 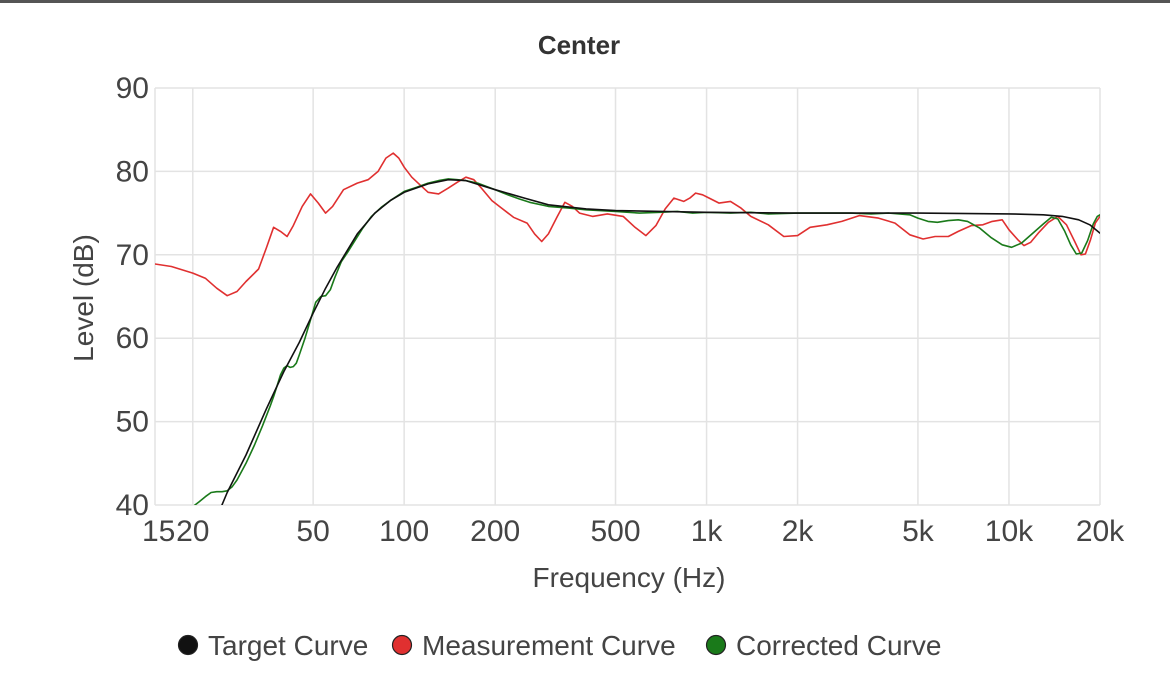 I want to click on x-tick-label: 5k, so click(x=918, y=531).